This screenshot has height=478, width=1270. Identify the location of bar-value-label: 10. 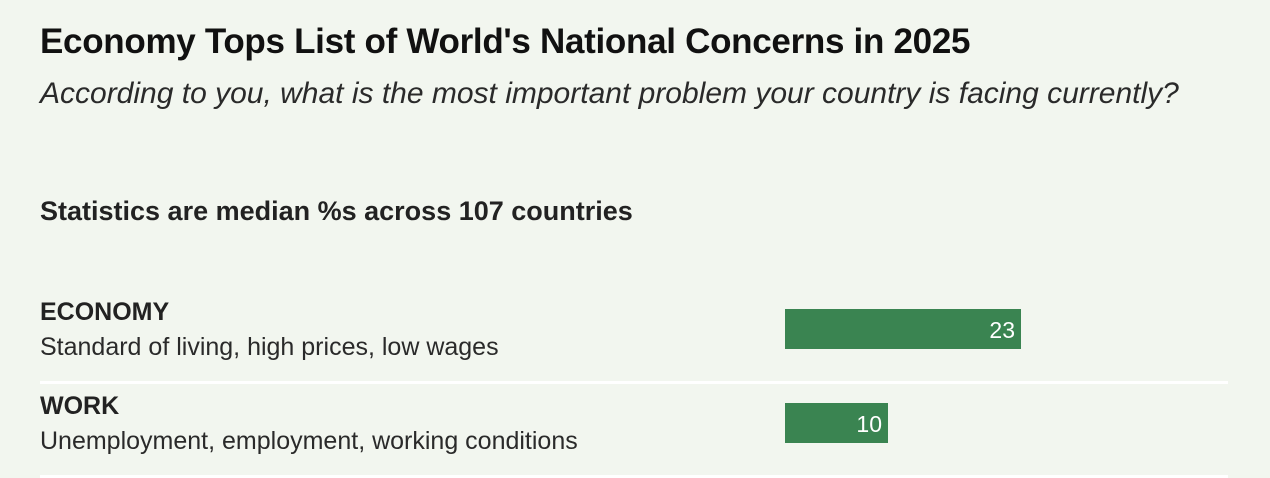
(869, 424).